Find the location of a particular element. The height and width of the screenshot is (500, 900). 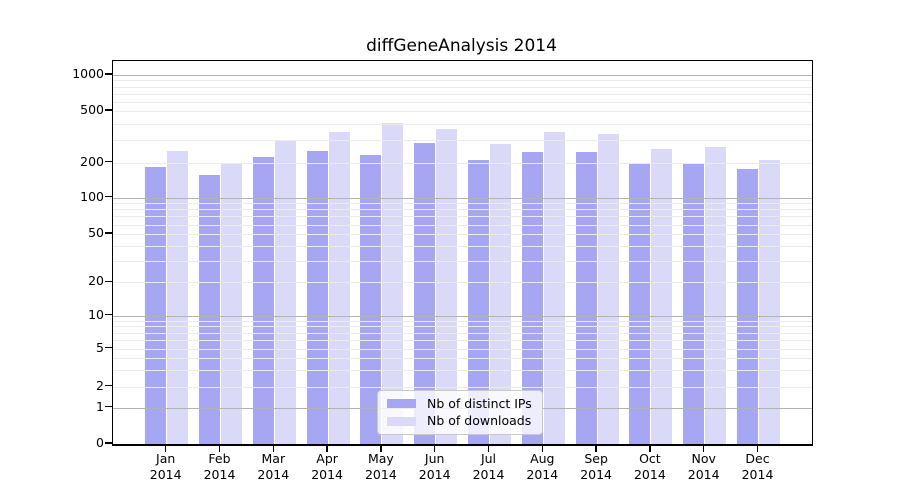

ytick-label-10: 10 is located at coordinates (96, 314).